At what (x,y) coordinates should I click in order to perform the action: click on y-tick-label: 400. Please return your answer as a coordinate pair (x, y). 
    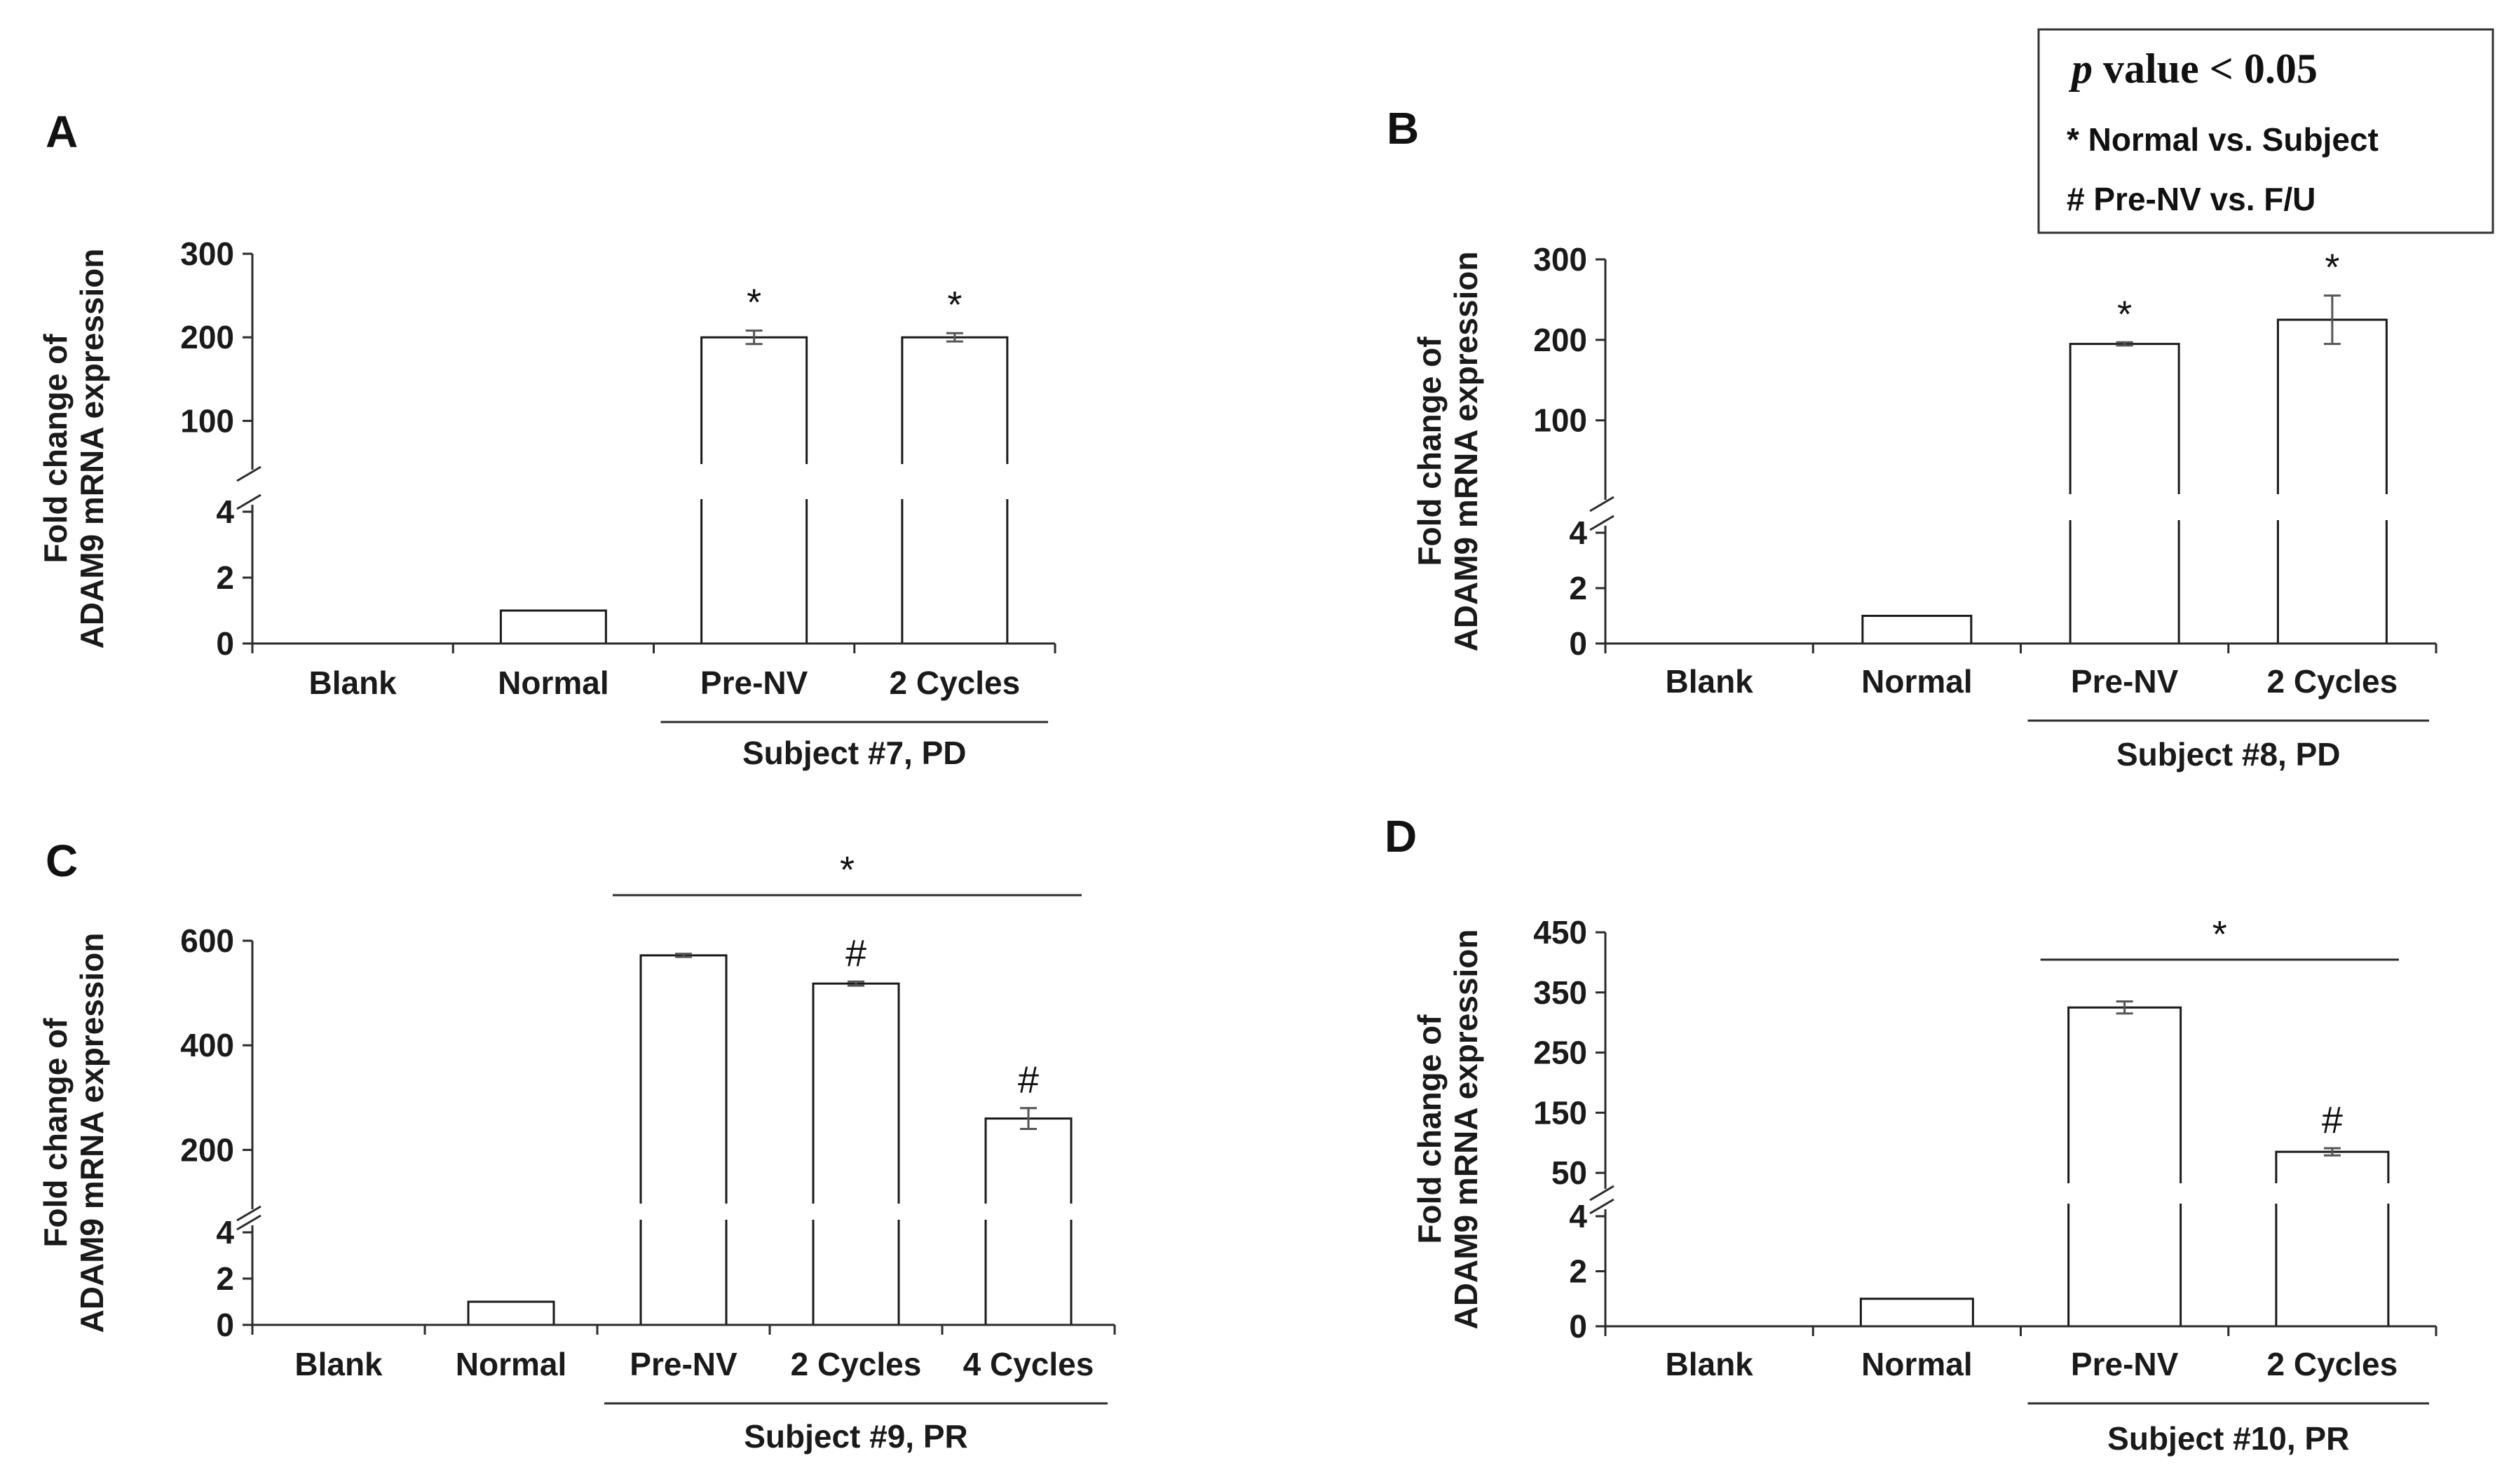
    Looking at the image, I should click on (207, 1045).